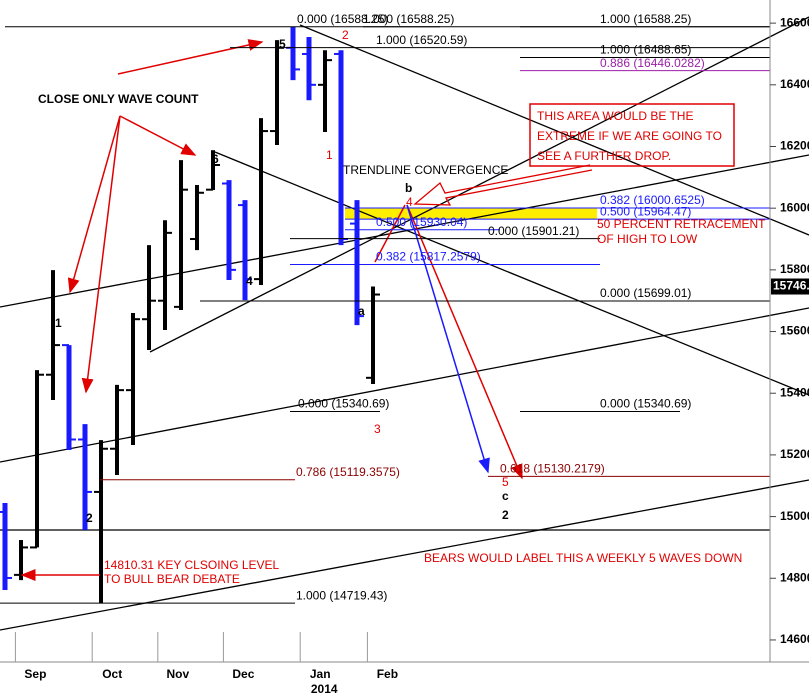  What do you see at coordinates (794, 639) in the screenshot?
I see `y-tick-label: 14600` at bounding box center [794, 639].